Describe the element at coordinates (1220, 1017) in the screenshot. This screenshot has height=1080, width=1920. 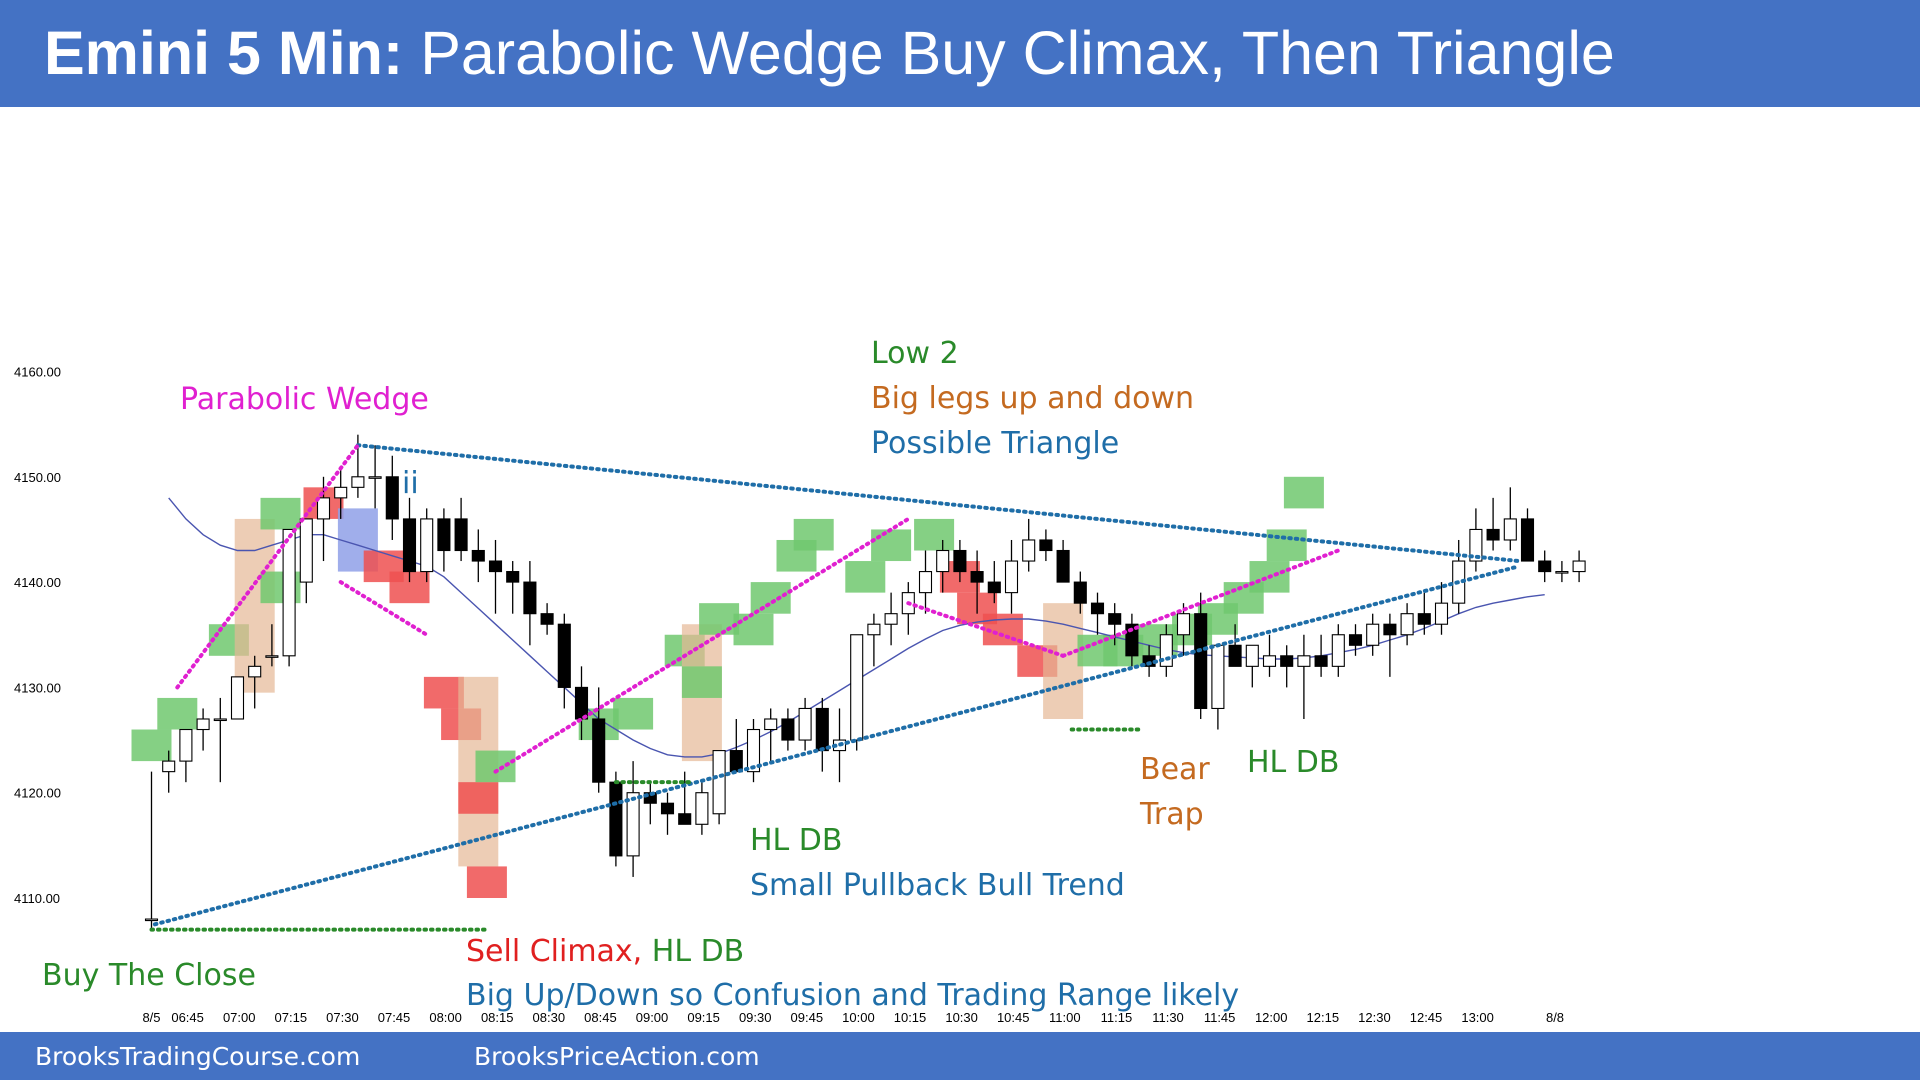
I see `x-tick-label: 11:45` at that location.